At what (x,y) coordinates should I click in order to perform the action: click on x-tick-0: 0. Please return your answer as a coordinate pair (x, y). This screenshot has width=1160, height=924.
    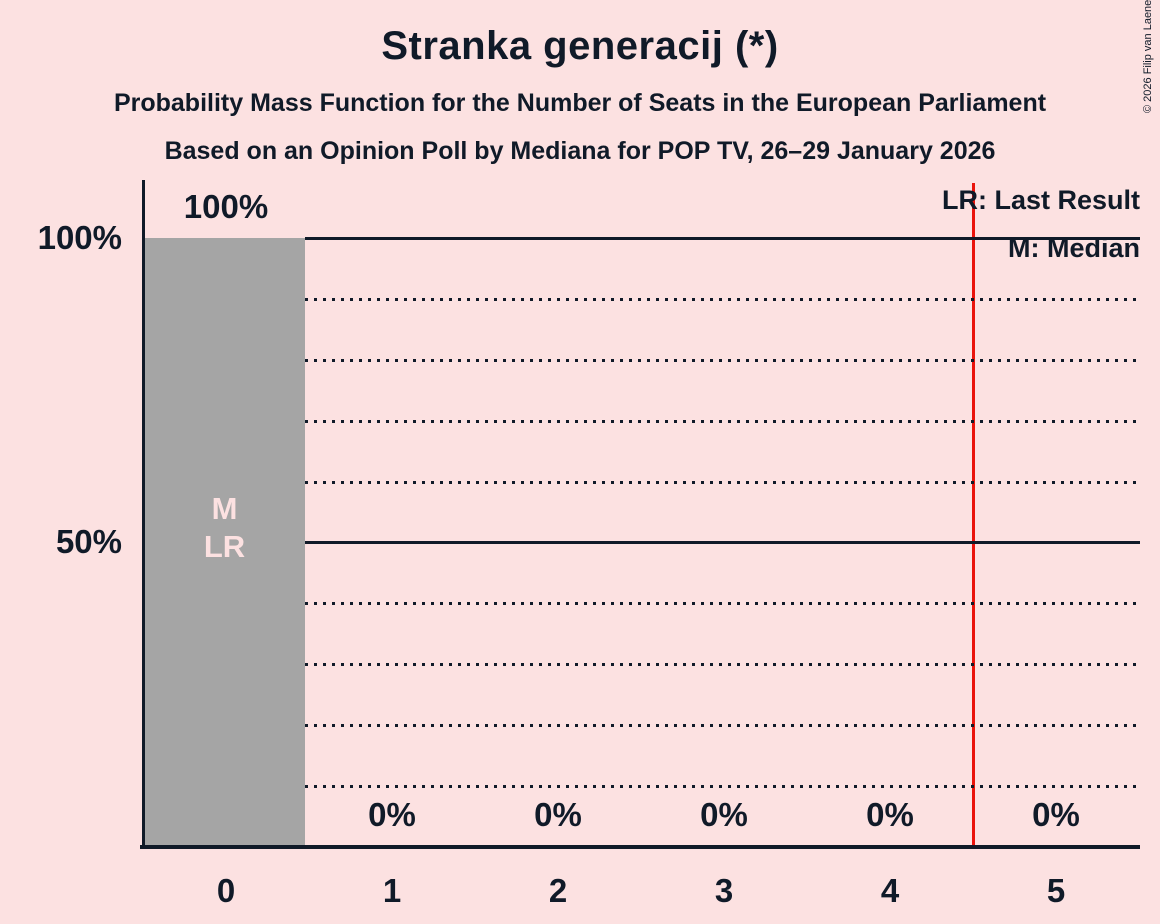
    Looking at the image, I should click on (226, 890).